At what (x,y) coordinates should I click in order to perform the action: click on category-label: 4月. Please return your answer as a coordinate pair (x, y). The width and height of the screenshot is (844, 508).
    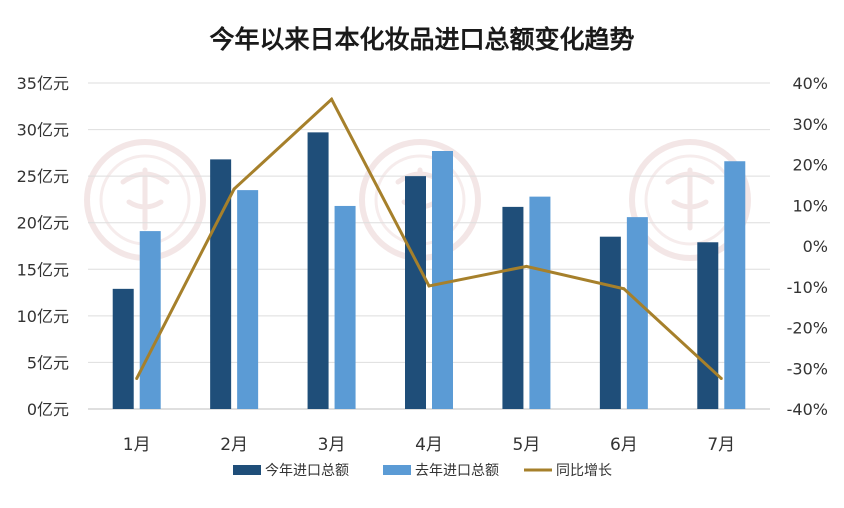
    Looking at the image, I should click on (429, 445).